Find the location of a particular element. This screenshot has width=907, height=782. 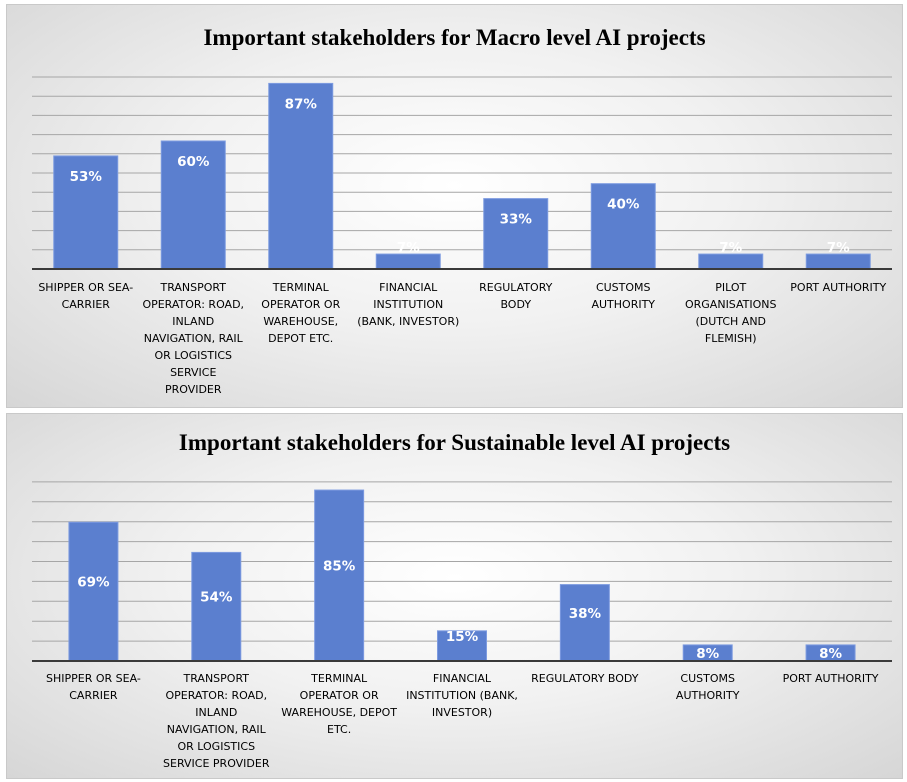

data-label: 38% is located at coordinates (585, 614).